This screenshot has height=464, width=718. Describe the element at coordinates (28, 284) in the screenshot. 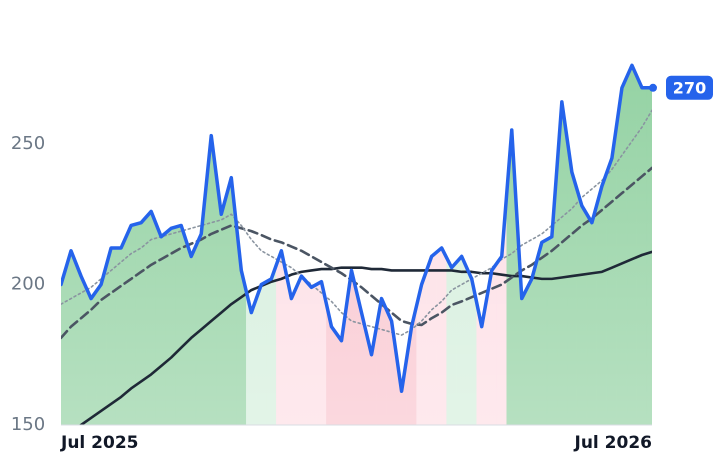

I see `y-tick-label: 200` at that location.